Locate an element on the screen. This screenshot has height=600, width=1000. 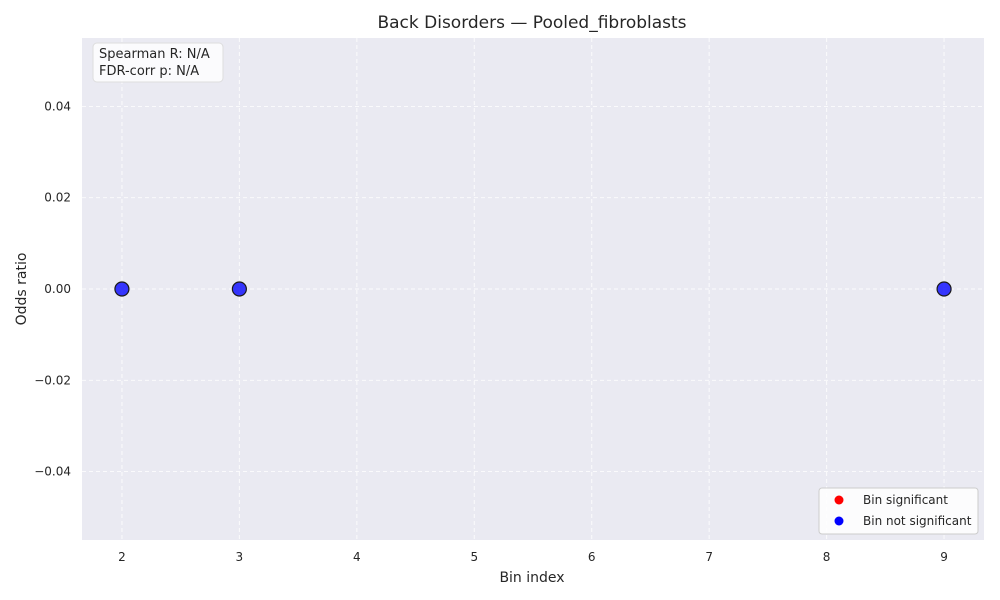
x-tick-labels: 2 3 4 5 6 7 8 9 is located at coordinates (533, 557).